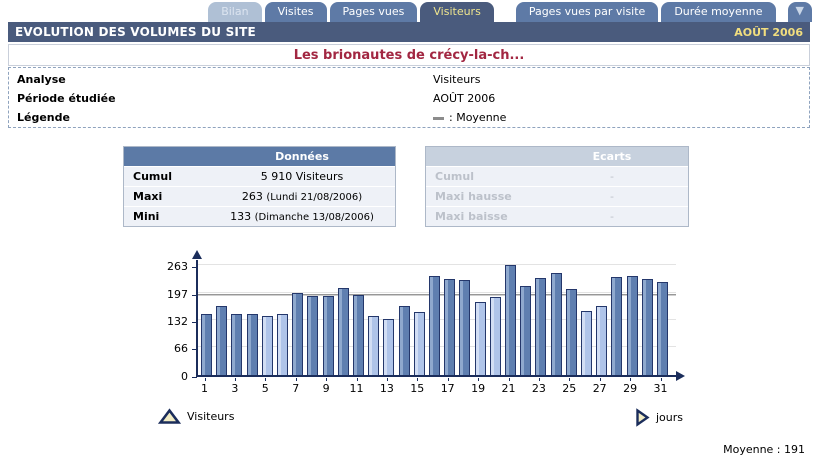 This screenshot has height=465, width=819. I want to click on y-axis-tick-label: 197, so click(177, 294).